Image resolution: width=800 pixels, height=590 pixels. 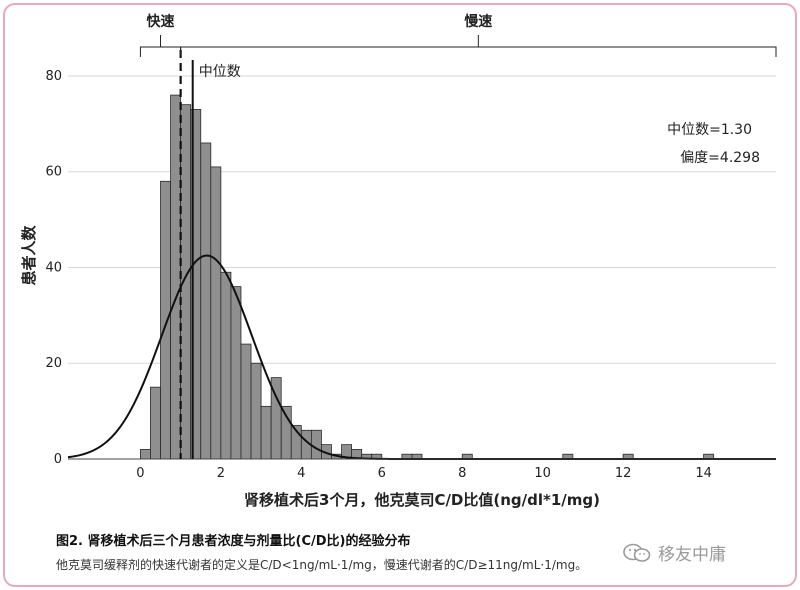 What do you see at coordinates (637, 552) in the screenshot?
I see `wechat-icon` at bounding box center [637, 552].